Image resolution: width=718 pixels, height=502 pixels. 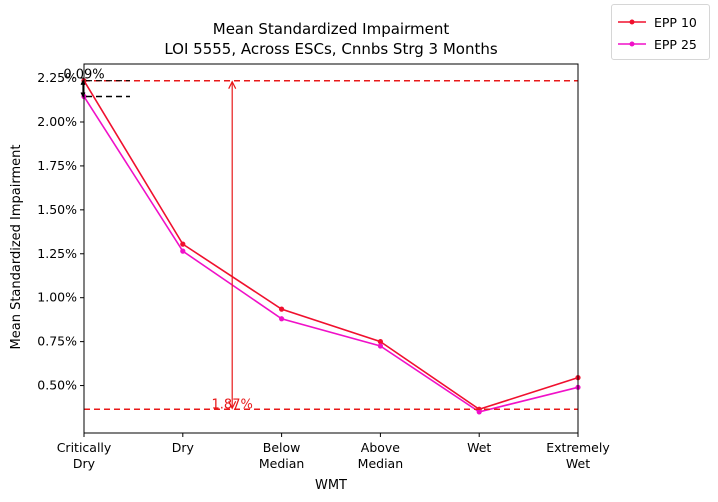 What do you see at coordinates (57, 341) in the screenshot?
I see `y-tick-label-1: 0.75%` at bounding box center [57, 341].